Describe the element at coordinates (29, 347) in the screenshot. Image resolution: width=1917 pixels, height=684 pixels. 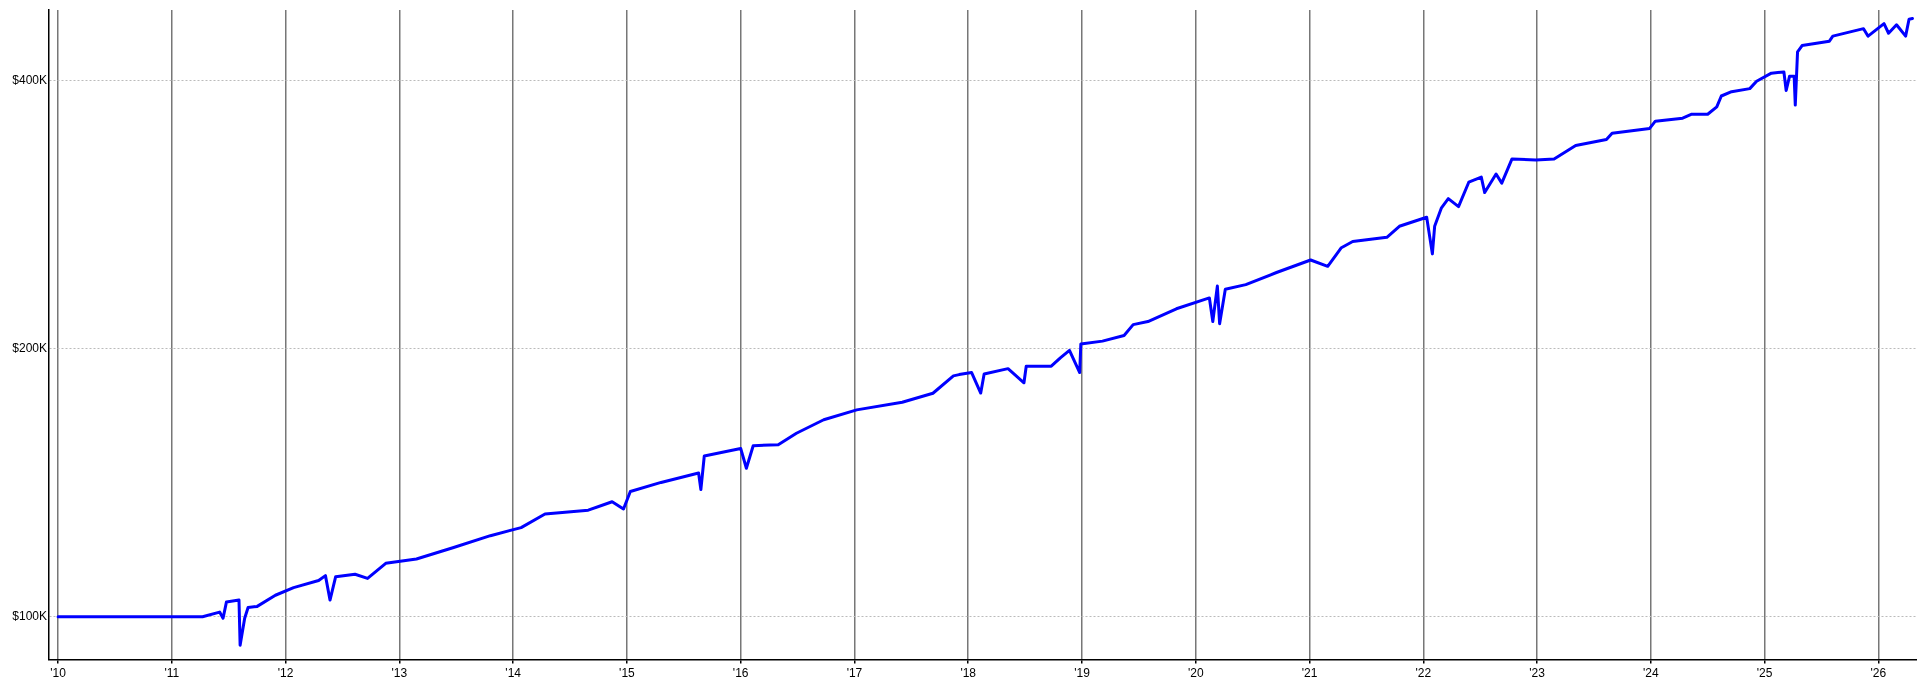
I see `y-tick-label: $200K` at that location.